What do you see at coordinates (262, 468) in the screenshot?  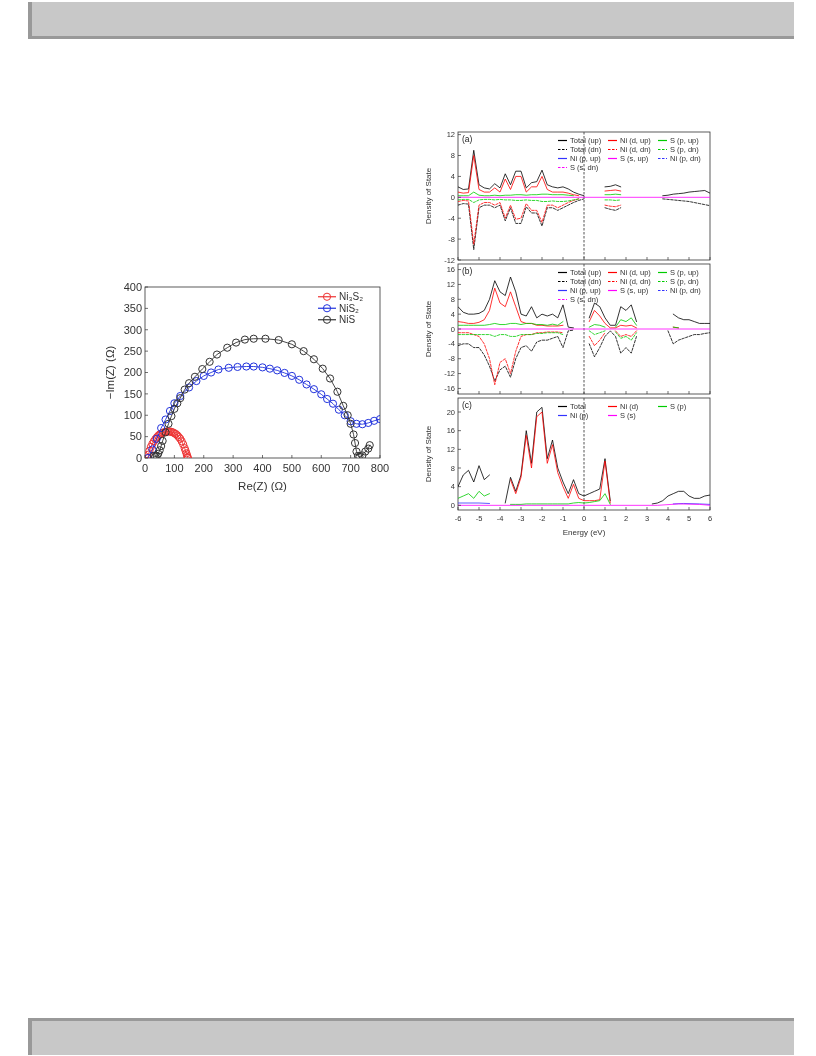 I see `x-tick-label: 400` at bounding box center [262, 468].